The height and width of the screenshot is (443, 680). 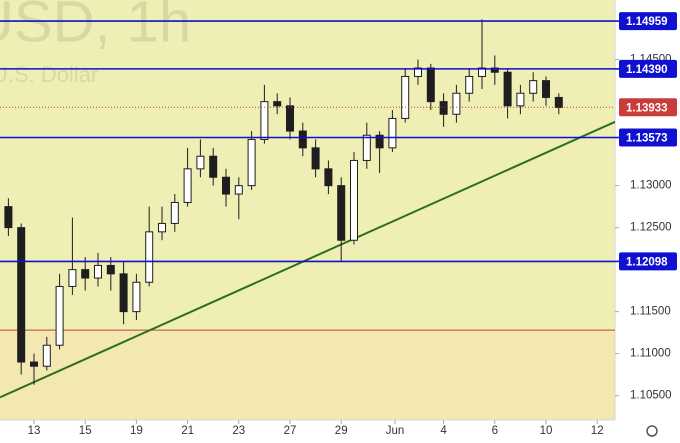 I want to click on level-label: 1.13573, so click(x=647, y=139).